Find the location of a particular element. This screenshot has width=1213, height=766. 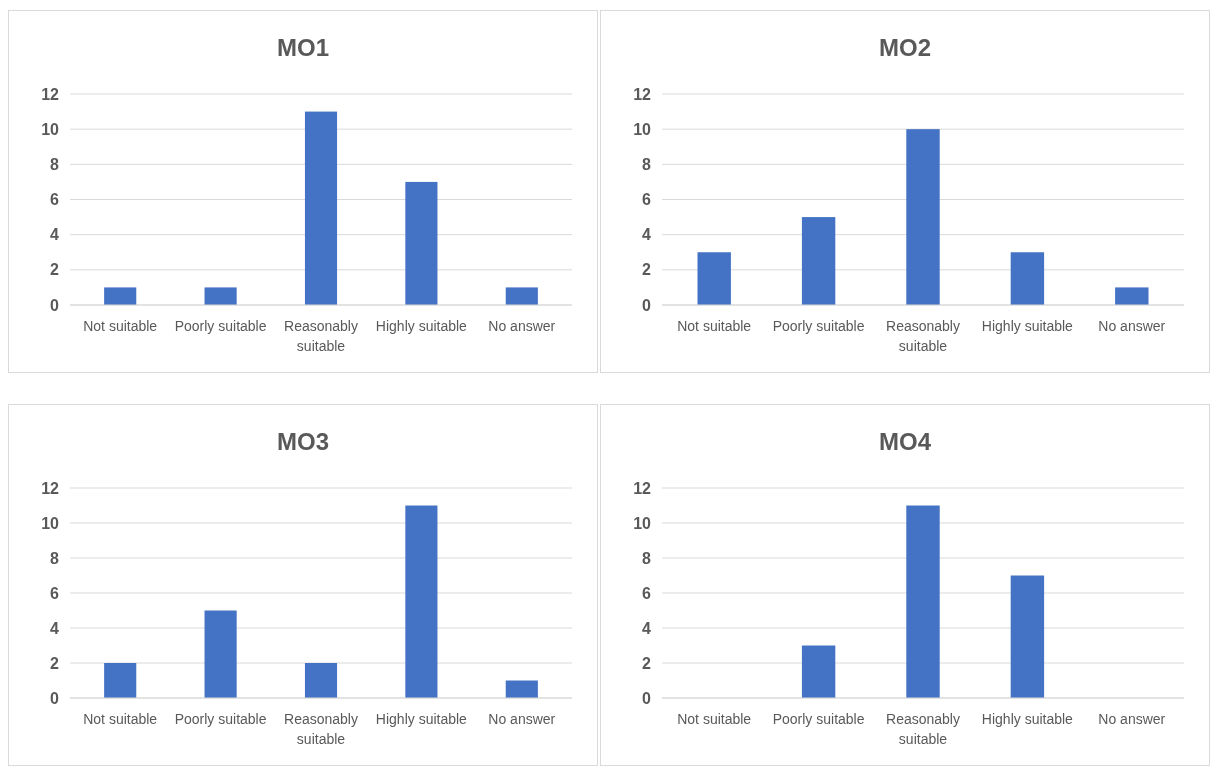

chart-title: MO3 is located at coordinates (303, 441).